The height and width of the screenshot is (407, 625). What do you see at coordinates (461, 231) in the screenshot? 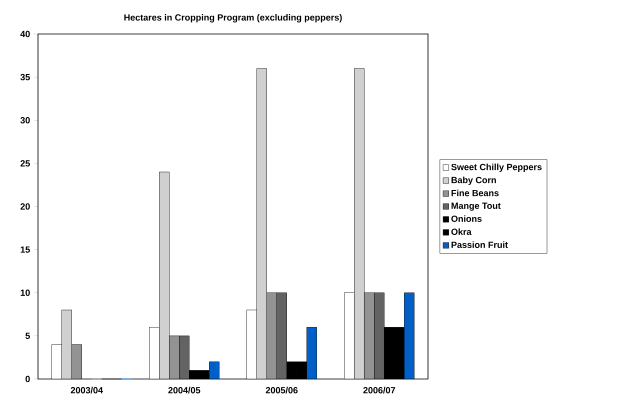
I see `legend-label: Okra` at bounding box center [461, 231].